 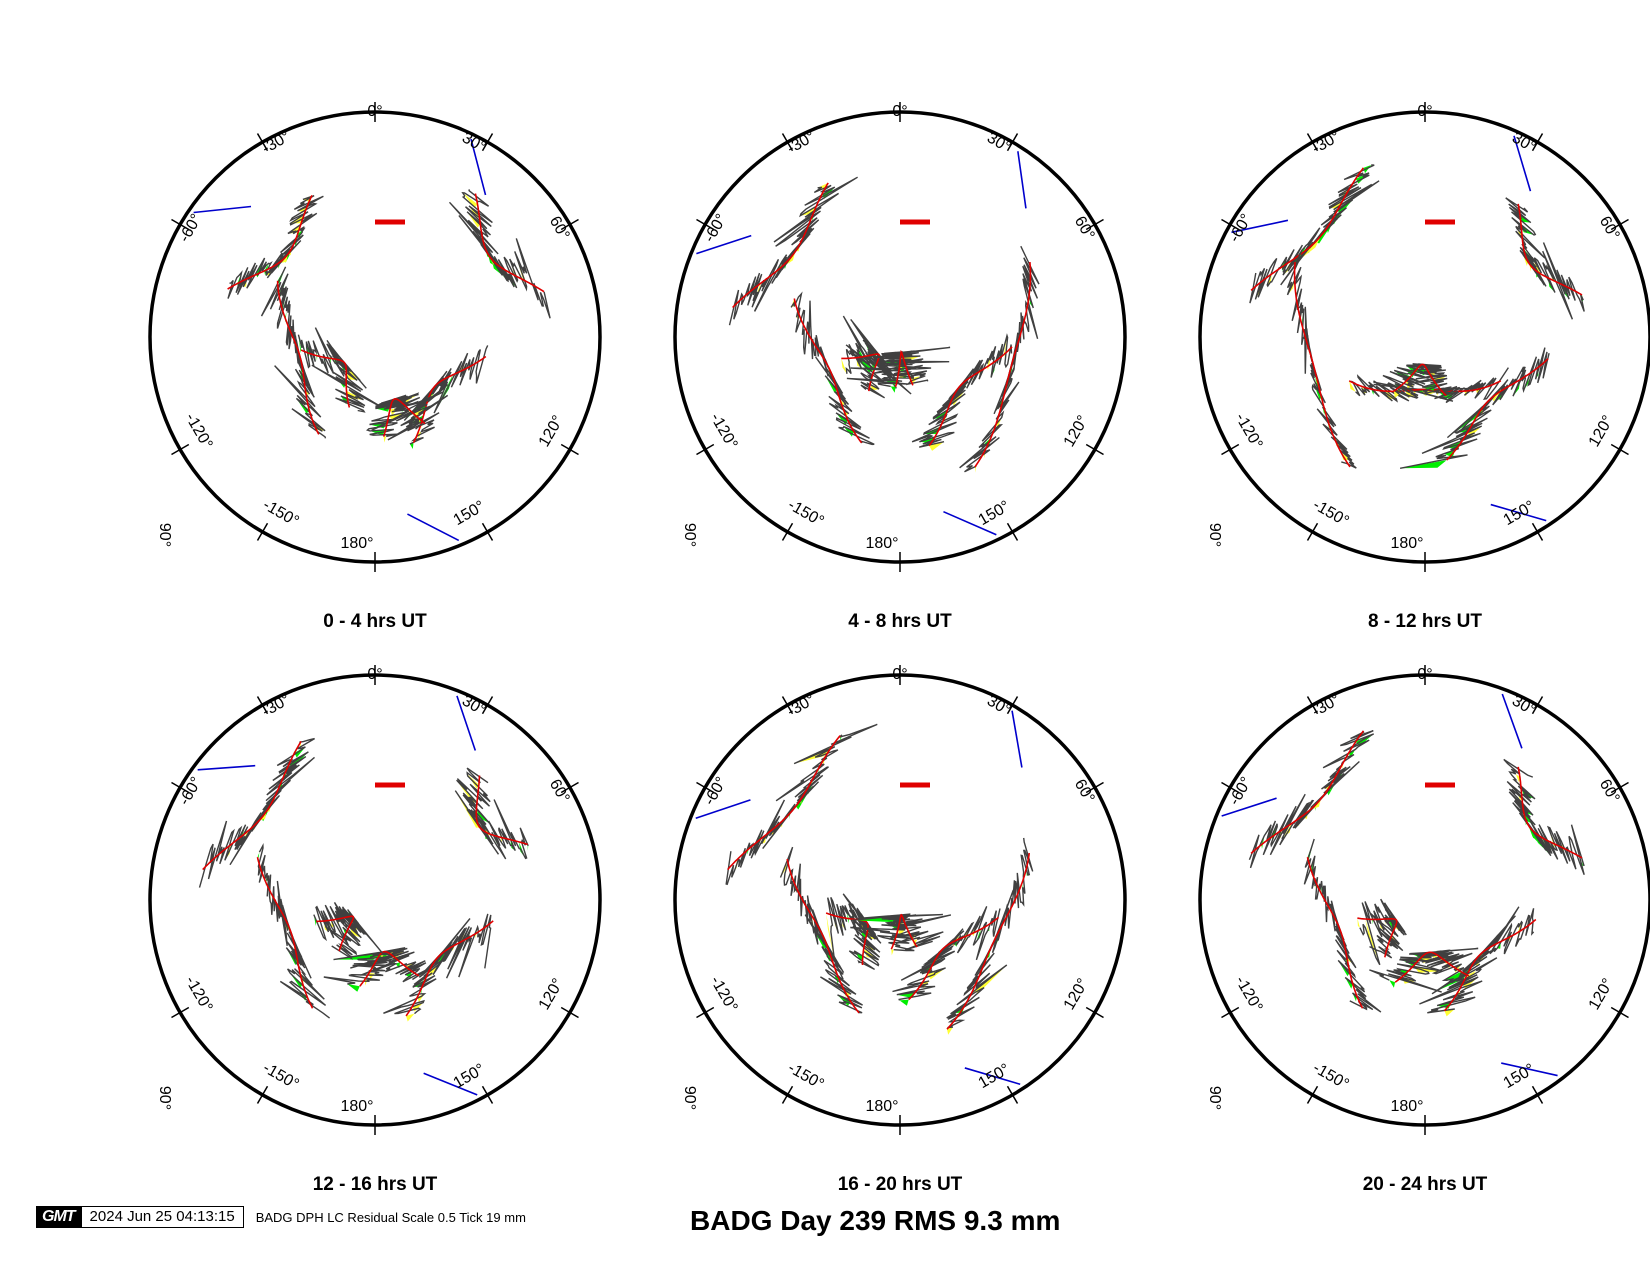 I want to click on panel-title: 8 - 12 hrs UT, so click(x=1425, y=621).